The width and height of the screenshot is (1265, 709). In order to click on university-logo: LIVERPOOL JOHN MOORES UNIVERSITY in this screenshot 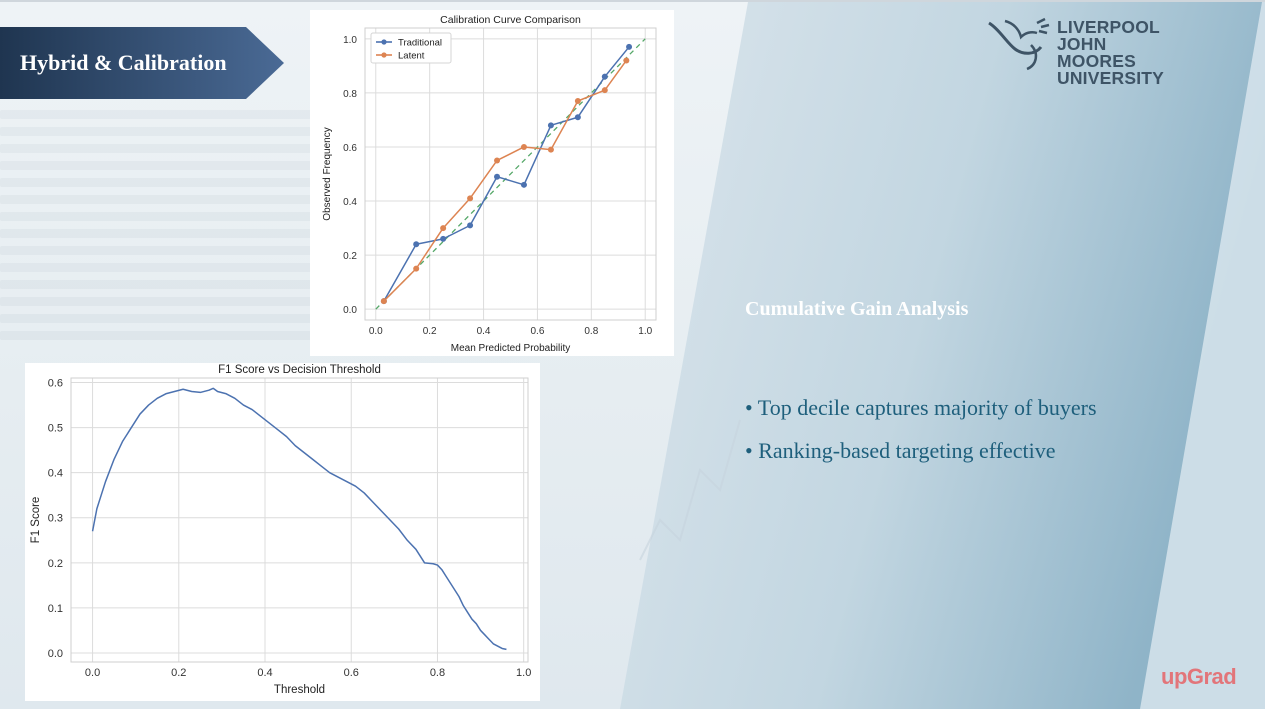, I will do `click(1085, 51)`.